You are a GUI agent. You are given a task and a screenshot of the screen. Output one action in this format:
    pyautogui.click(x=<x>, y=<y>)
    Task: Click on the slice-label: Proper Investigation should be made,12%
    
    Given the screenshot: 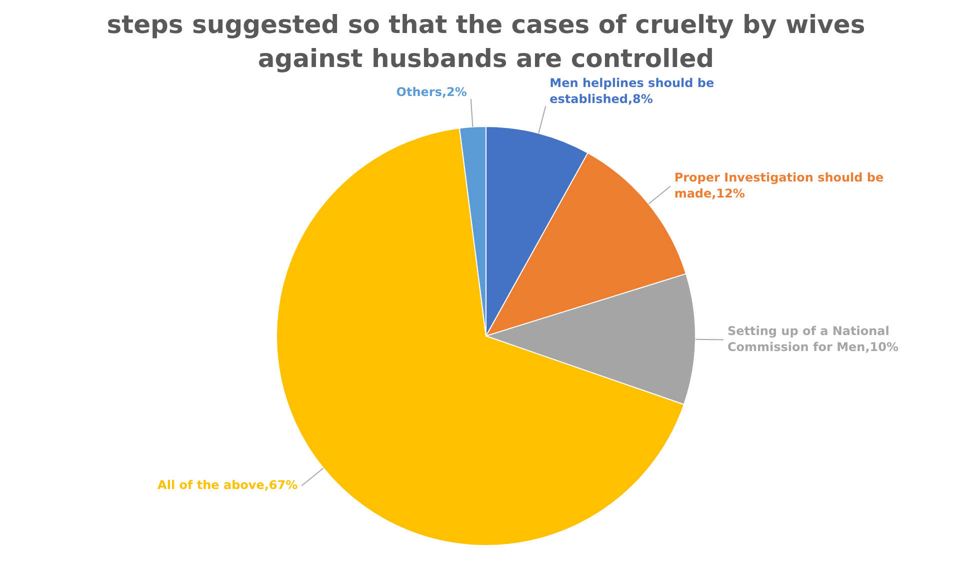 What is the action you would take?
    pyautogui.click(x=779, y=185)
    